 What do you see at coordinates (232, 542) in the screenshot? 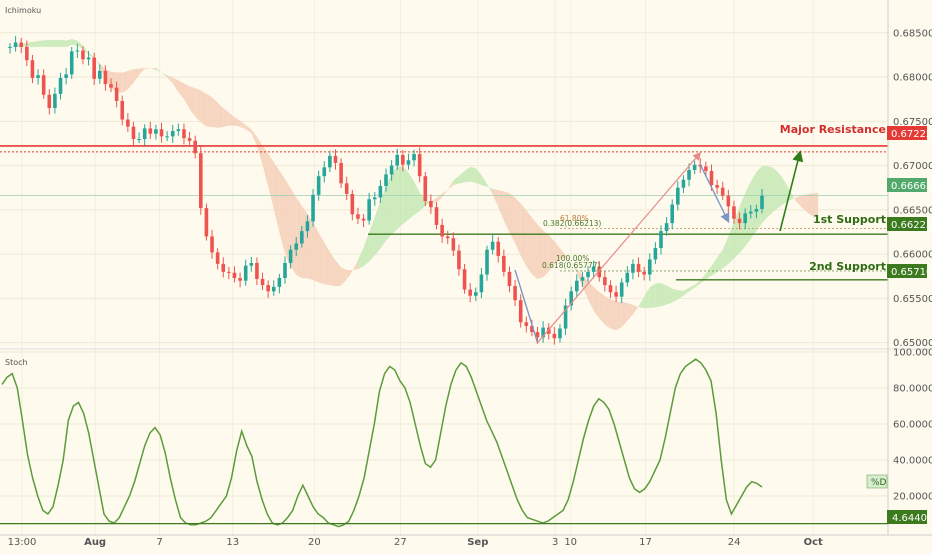
I see `time-tick-label: 13` at bounding box center [232, 542].